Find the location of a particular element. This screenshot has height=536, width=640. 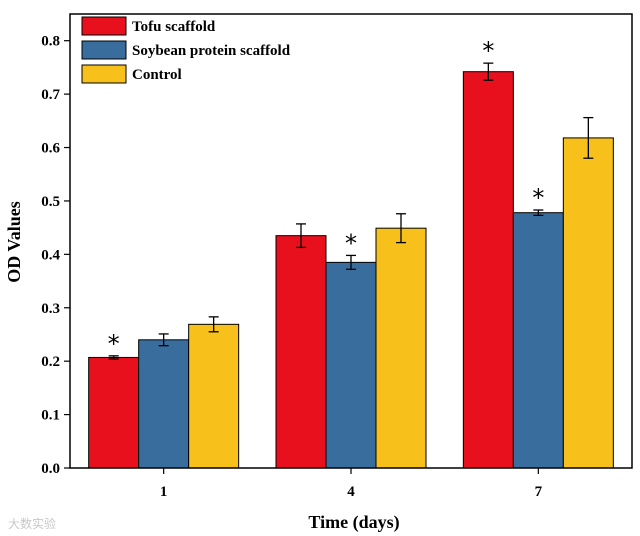

y-tick-label: 0.3 is located at coordinates (50, 309).